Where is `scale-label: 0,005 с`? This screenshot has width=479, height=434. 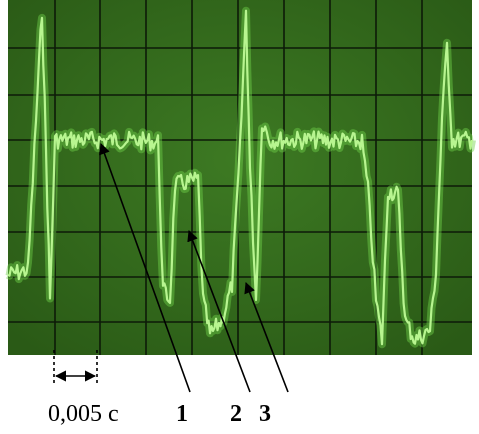 scale-label: 0,005 с is located at coordinates (83, 414).